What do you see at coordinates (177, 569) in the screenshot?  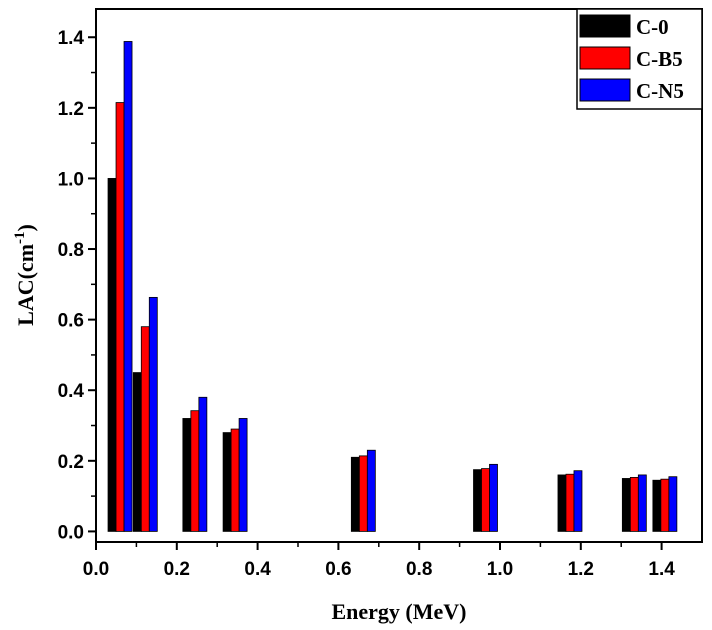 I see `x-tick-label: 0.2` at bounding box center [177, 569].